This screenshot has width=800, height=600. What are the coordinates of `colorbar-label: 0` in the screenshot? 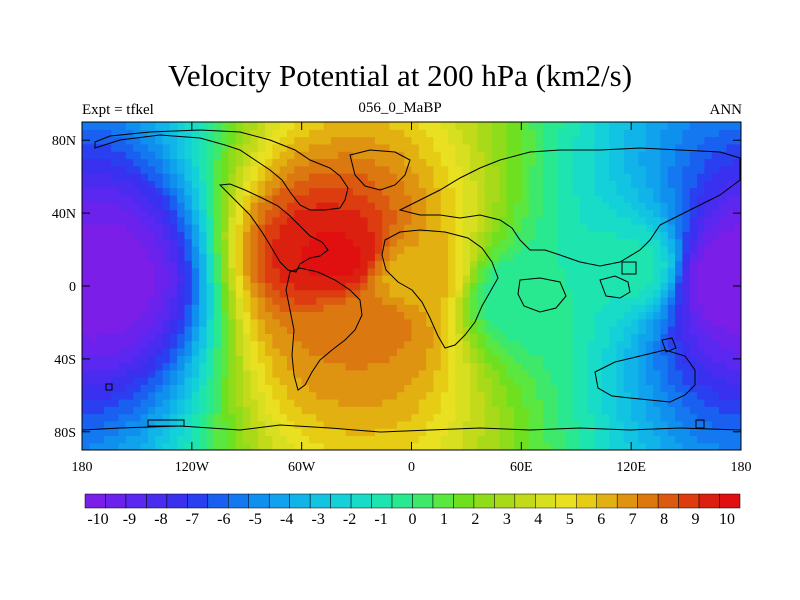 It's located at (413, 519).